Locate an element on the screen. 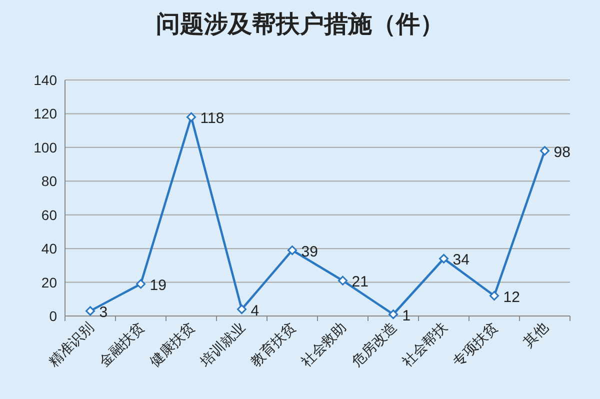 This screenshot has height=399, width=600. y-tick-label: 120 is located at coordinates (46, 114).